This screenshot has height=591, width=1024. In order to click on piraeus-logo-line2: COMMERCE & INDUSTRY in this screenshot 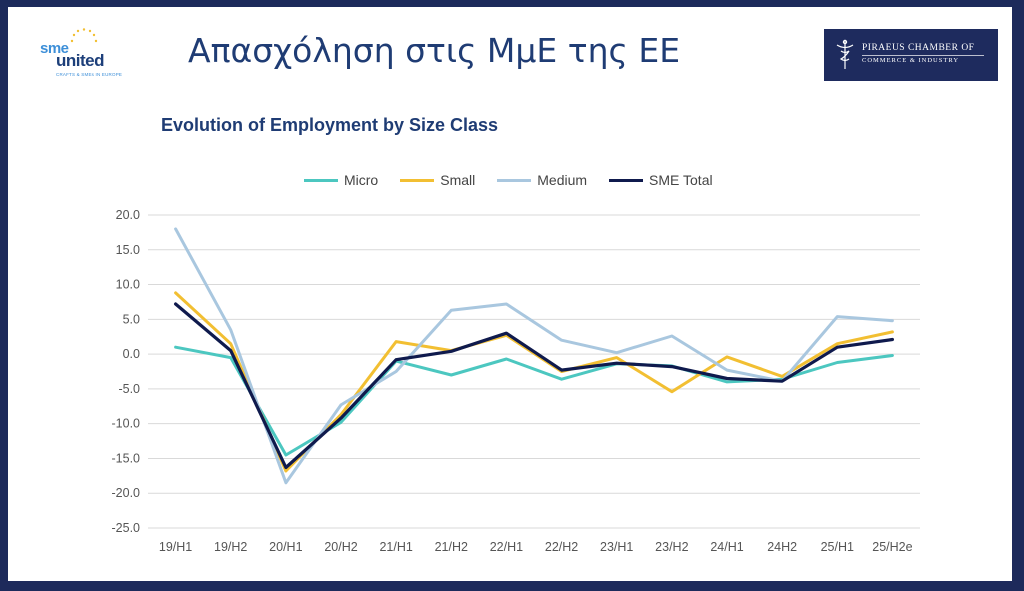, I will do `click(911, 60)`.